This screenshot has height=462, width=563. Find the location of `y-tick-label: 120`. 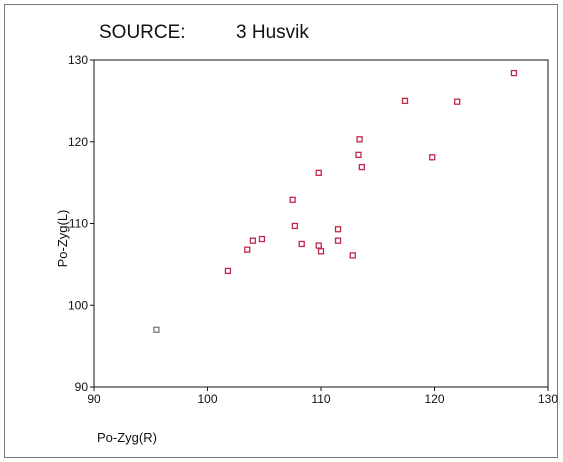

y-tick-label: 120 is located at coordinates (78, 142).